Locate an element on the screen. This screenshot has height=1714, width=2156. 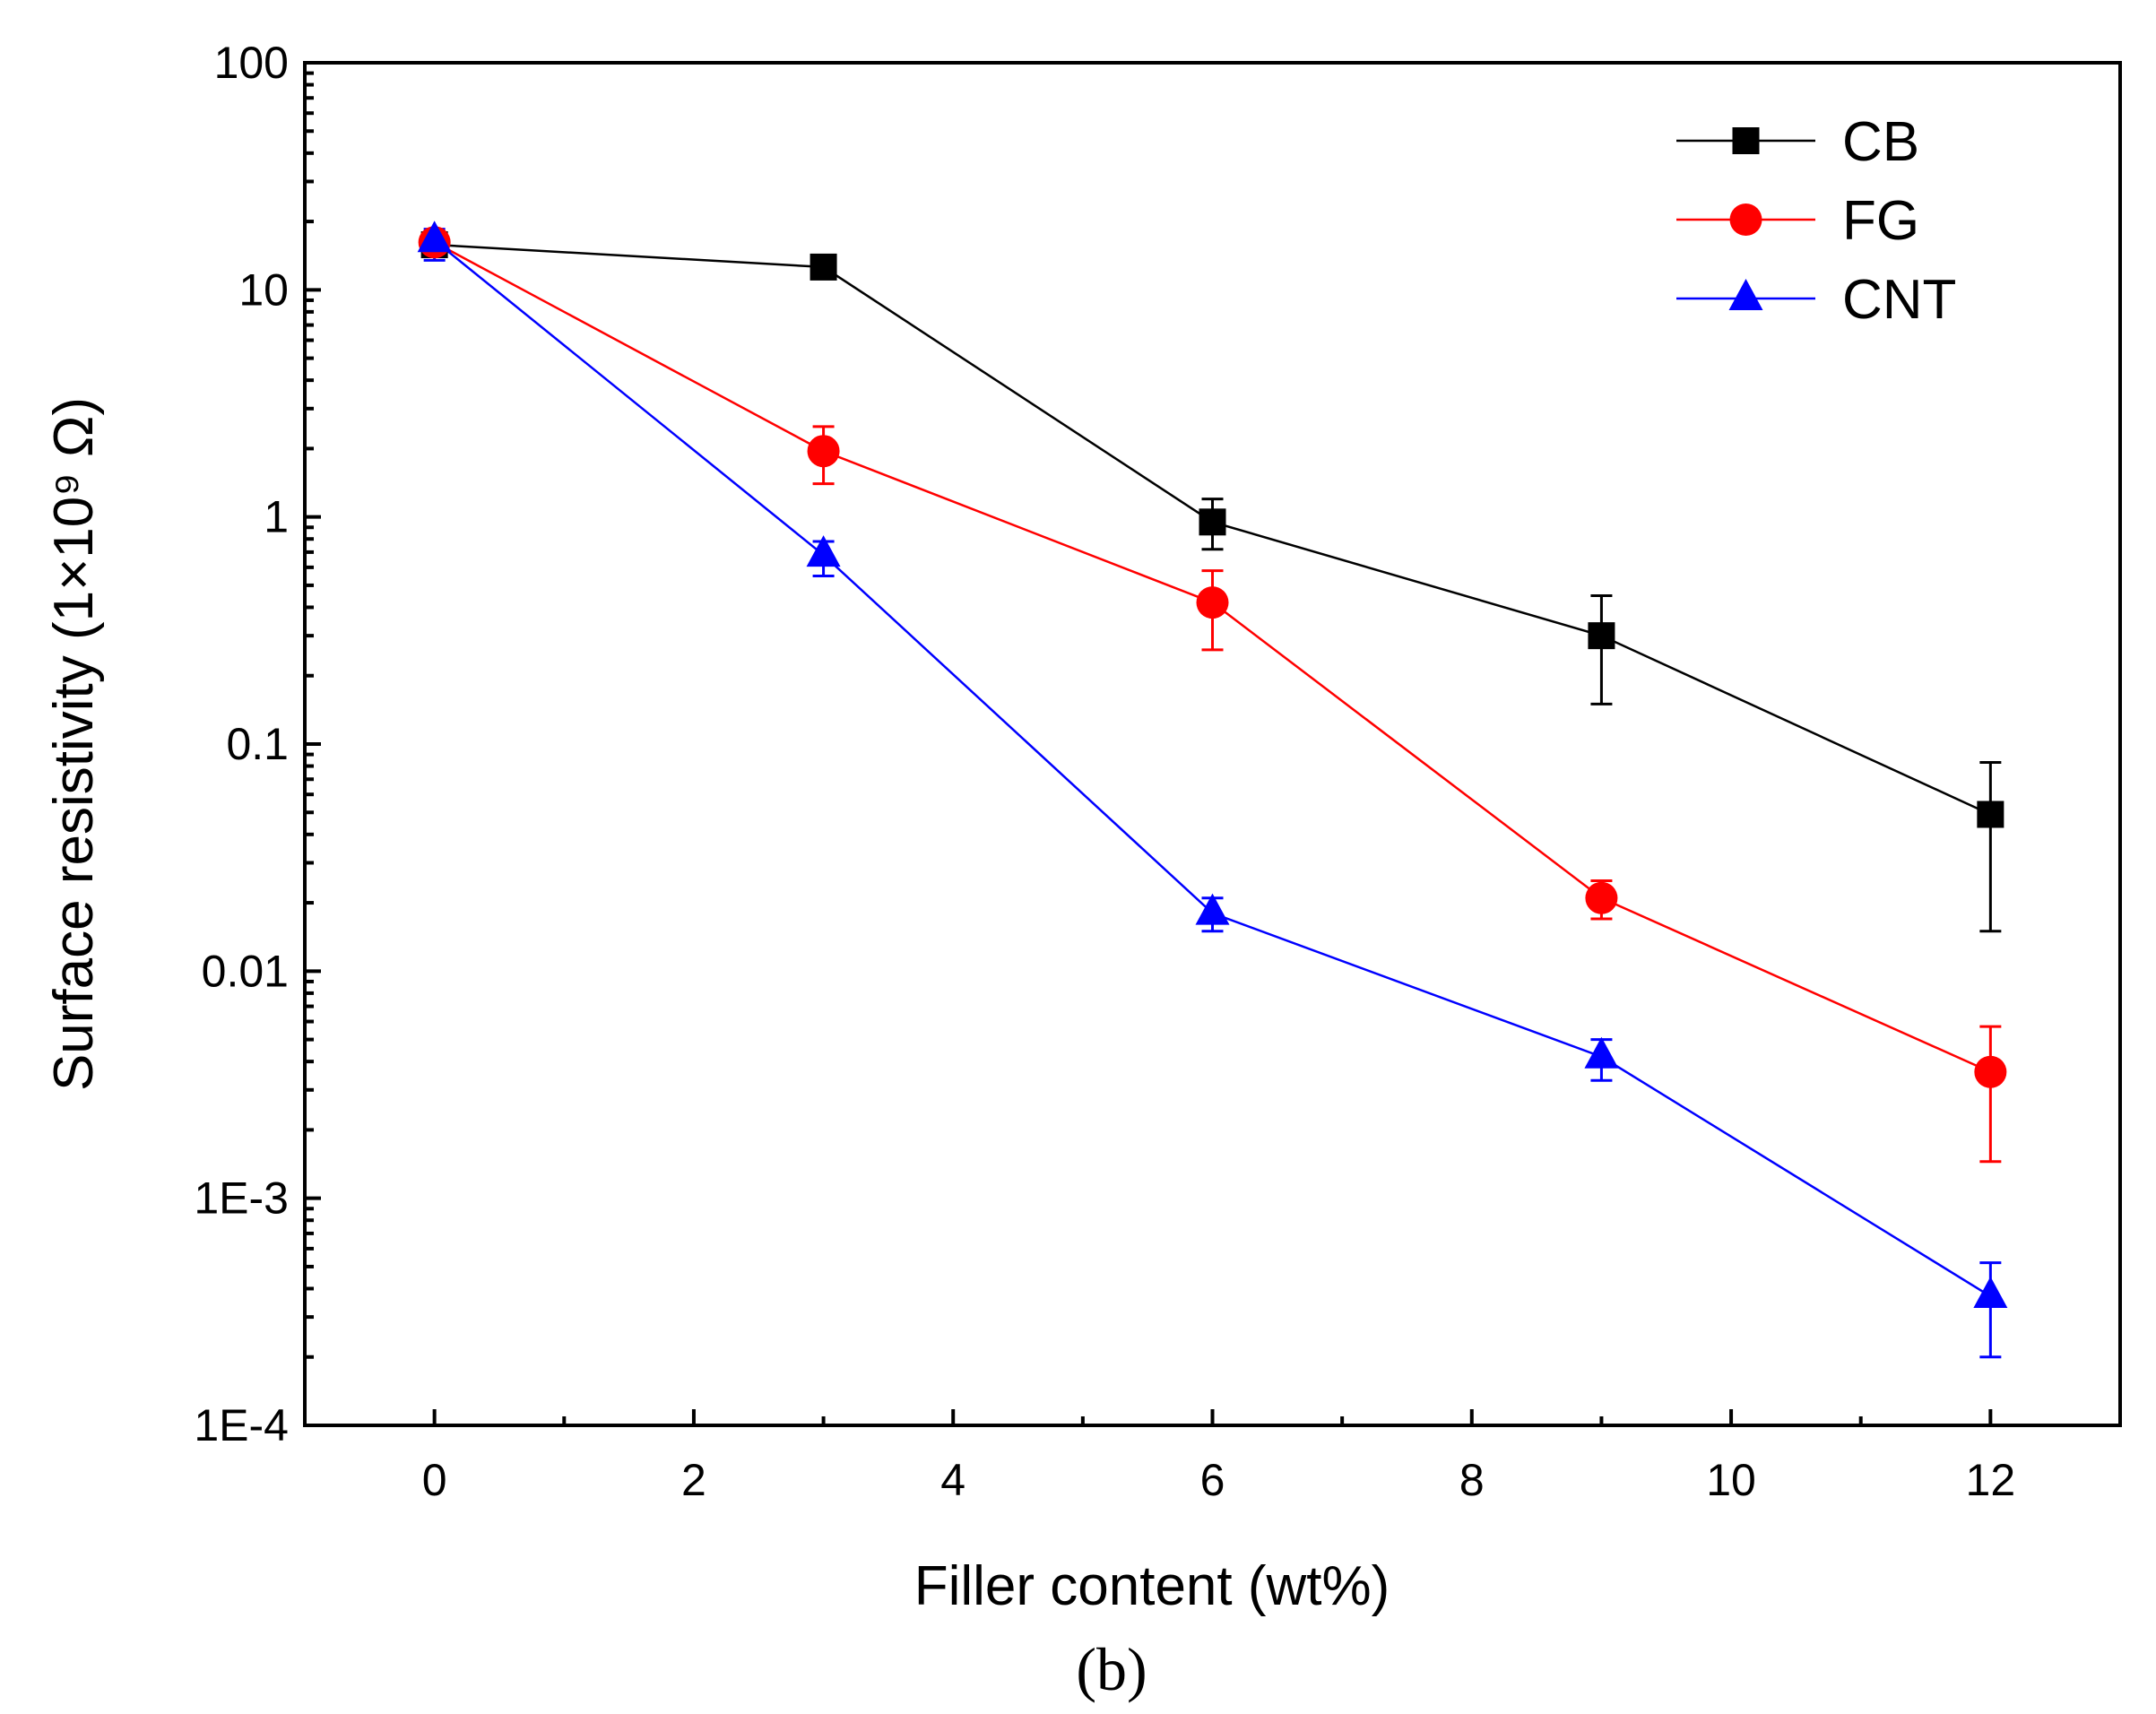
y-tick-label: 0.1 is located at coordinates (257, 744).